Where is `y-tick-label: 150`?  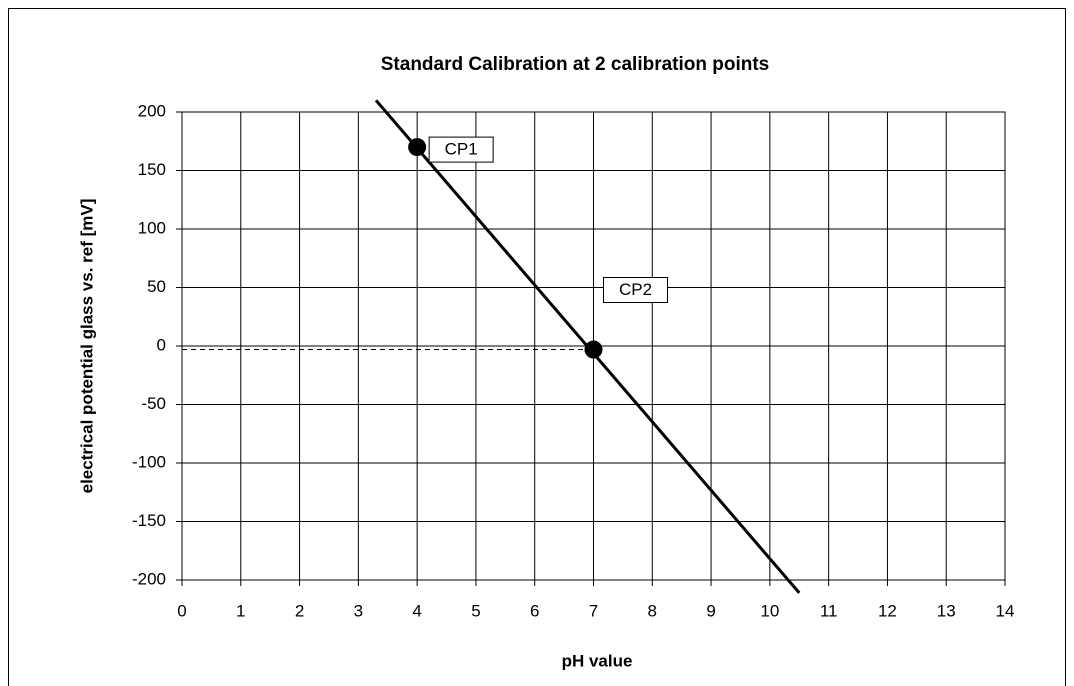
y-tick-label: 150 is located at coordinates (152, 169).